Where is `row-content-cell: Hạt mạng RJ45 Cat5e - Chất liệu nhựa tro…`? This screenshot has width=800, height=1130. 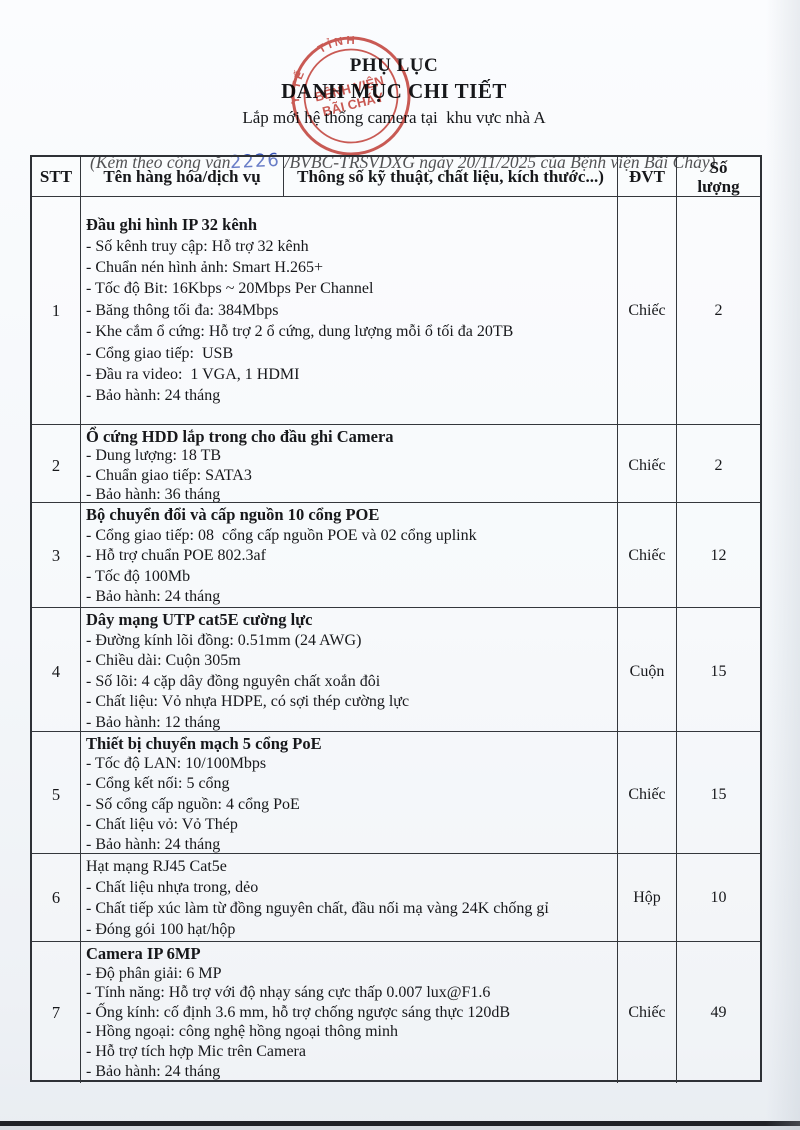 row-content-cell: Hạt mạng RJ45 Cat5e - Chất liệu nhựa tro… is located at coordinates (349, 898).